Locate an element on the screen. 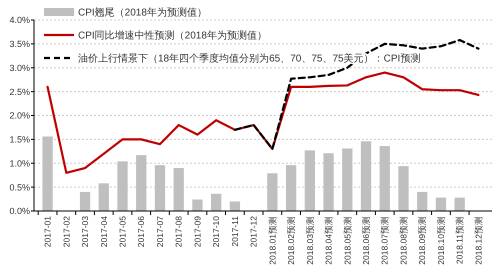  x-tick-label: 2018.01预测 is located at coordinates (272, 240).